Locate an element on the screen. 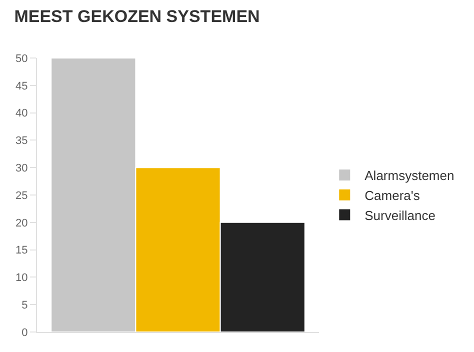 This screenshot has height=352, width=474. y-tick-label: 25 is located at coordinates (22, 196).